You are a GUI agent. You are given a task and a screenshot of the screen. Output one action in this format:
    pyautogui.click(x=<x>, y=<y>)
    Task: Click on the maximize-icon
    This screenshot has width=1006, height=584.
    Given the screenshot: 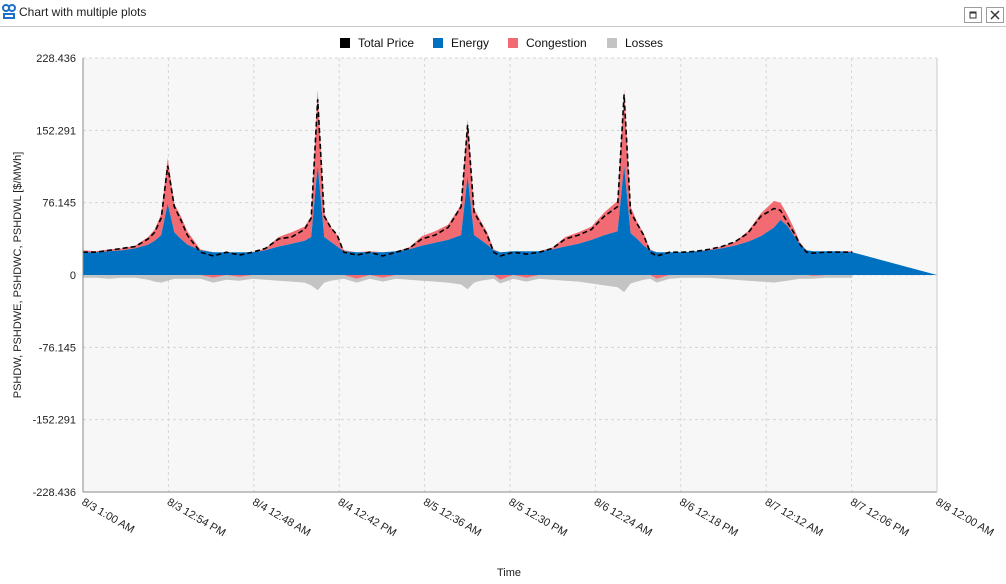 What is the action you would take?
    pyautogui.click(x=973, y=15)
    